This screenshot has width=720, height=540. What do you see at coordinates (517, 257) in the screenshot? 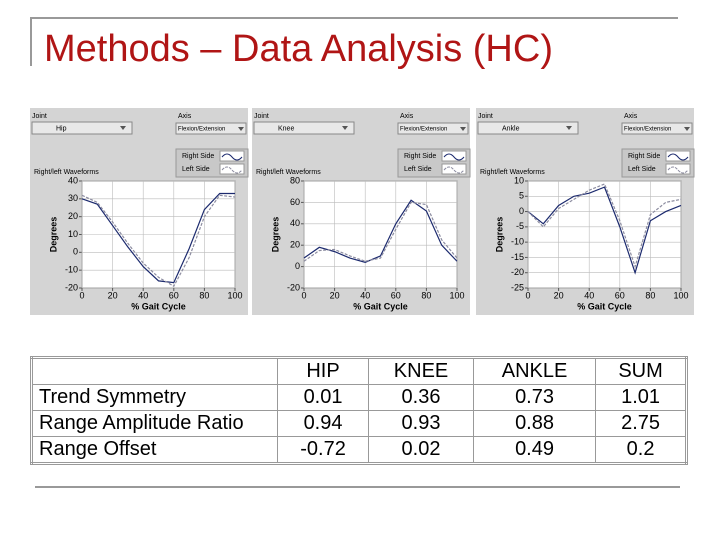
I see `y-tick-label: -15` at bounding box center [517, 257].